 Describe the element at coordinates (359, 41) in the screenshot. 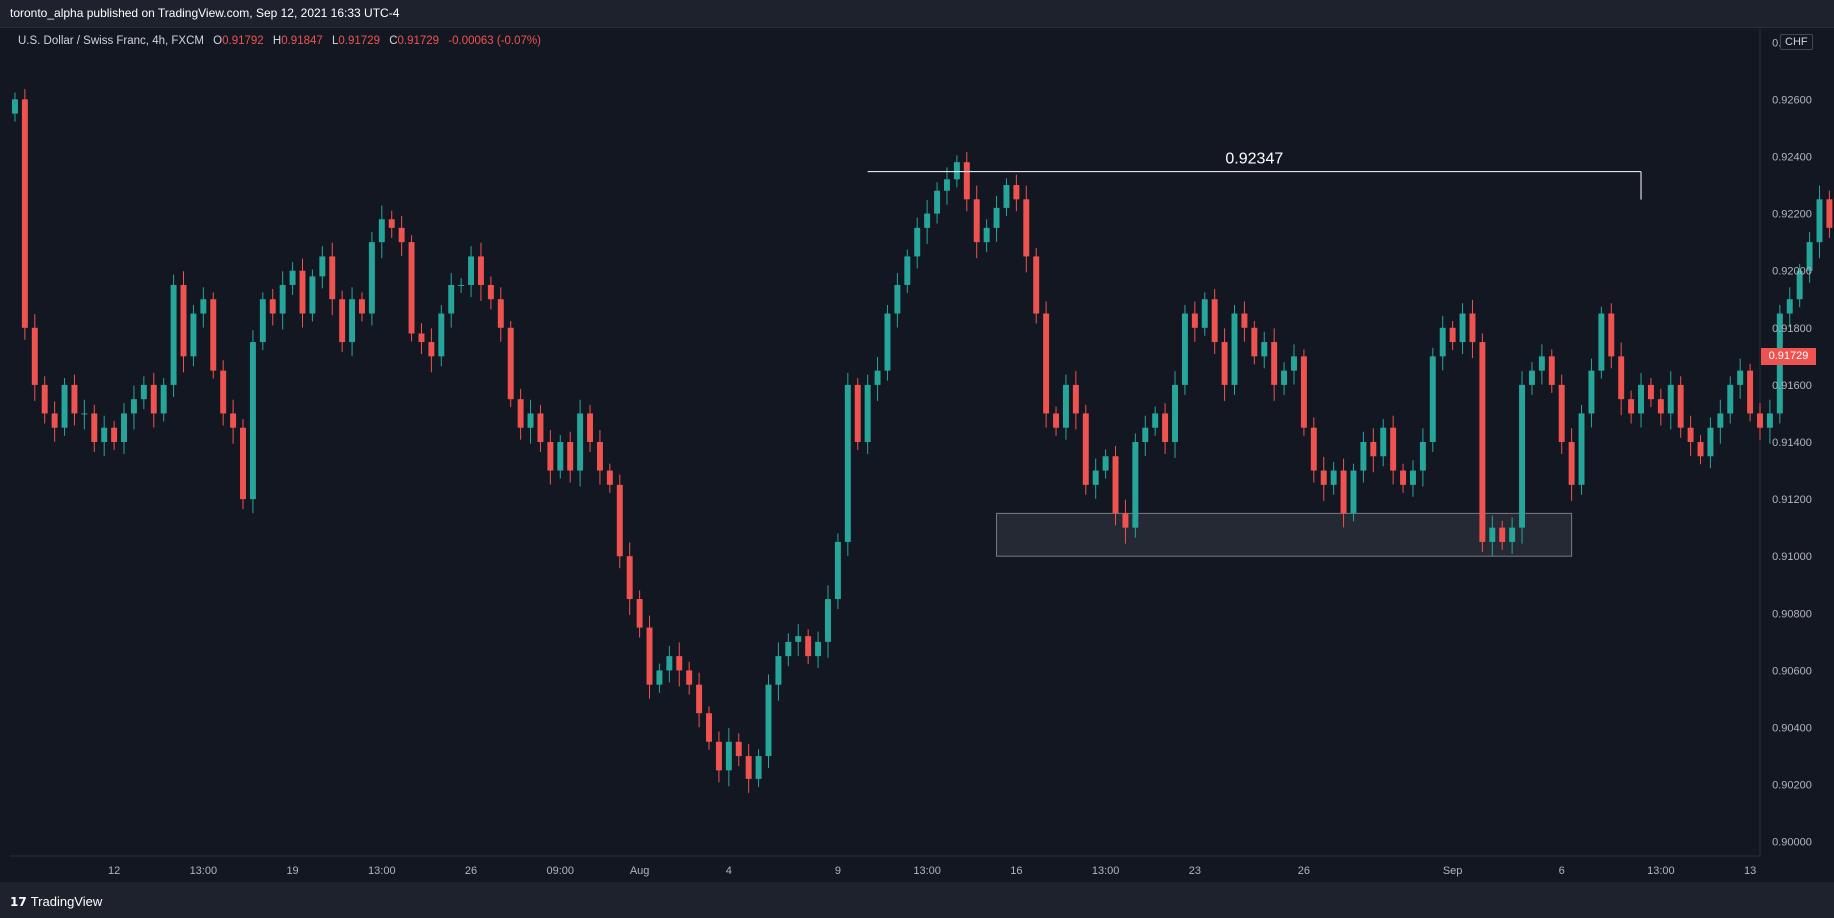

I see `low-value: 0.91729` at that location.